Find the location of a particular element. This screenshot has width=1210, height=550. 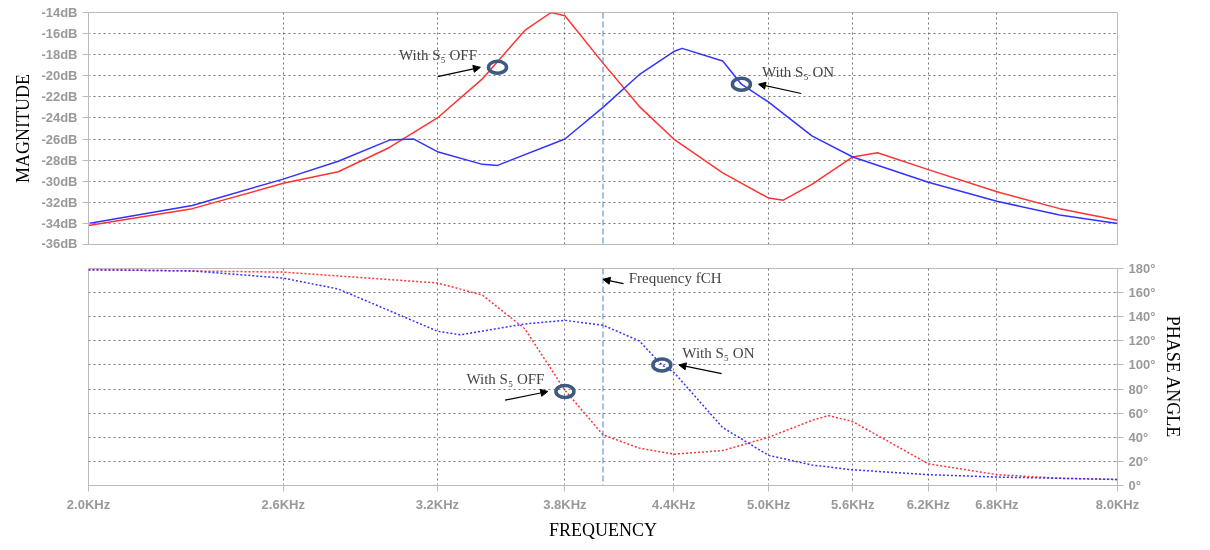

y-tick-label: -36dB is located at coordinates (59, 243).